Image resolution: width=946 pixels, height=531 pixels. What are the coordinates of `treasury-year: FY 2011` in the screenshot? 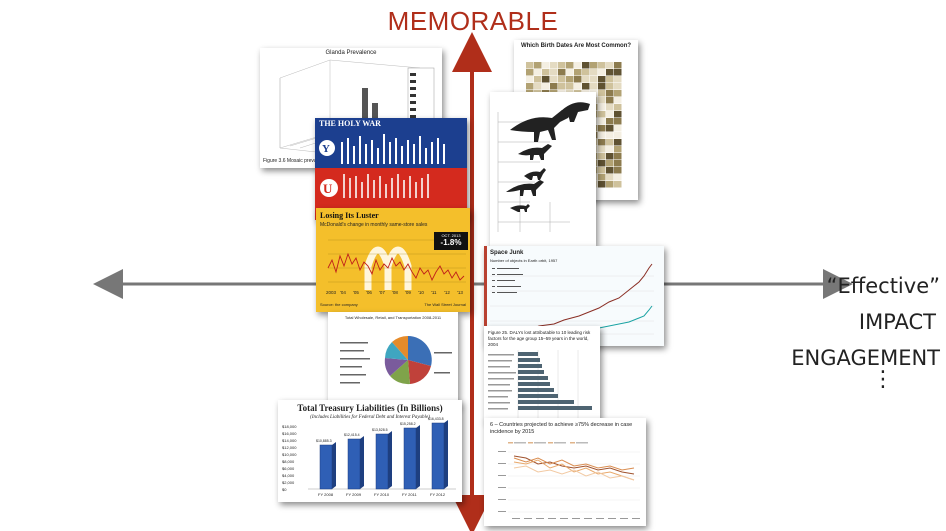 It's located at (409, 494).